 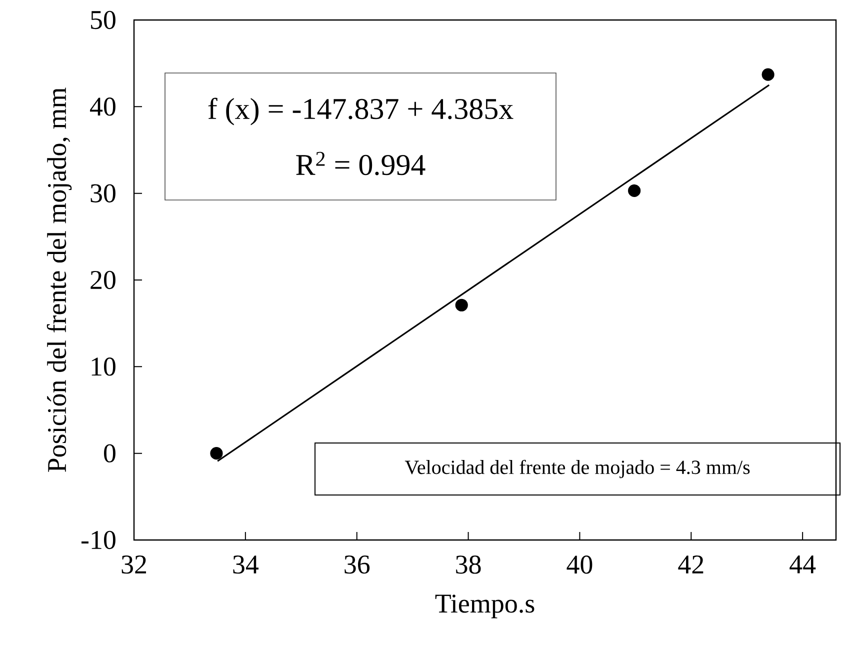 I want to click on x-axis-title: Tiempo.s, so click(x=484, y=606).